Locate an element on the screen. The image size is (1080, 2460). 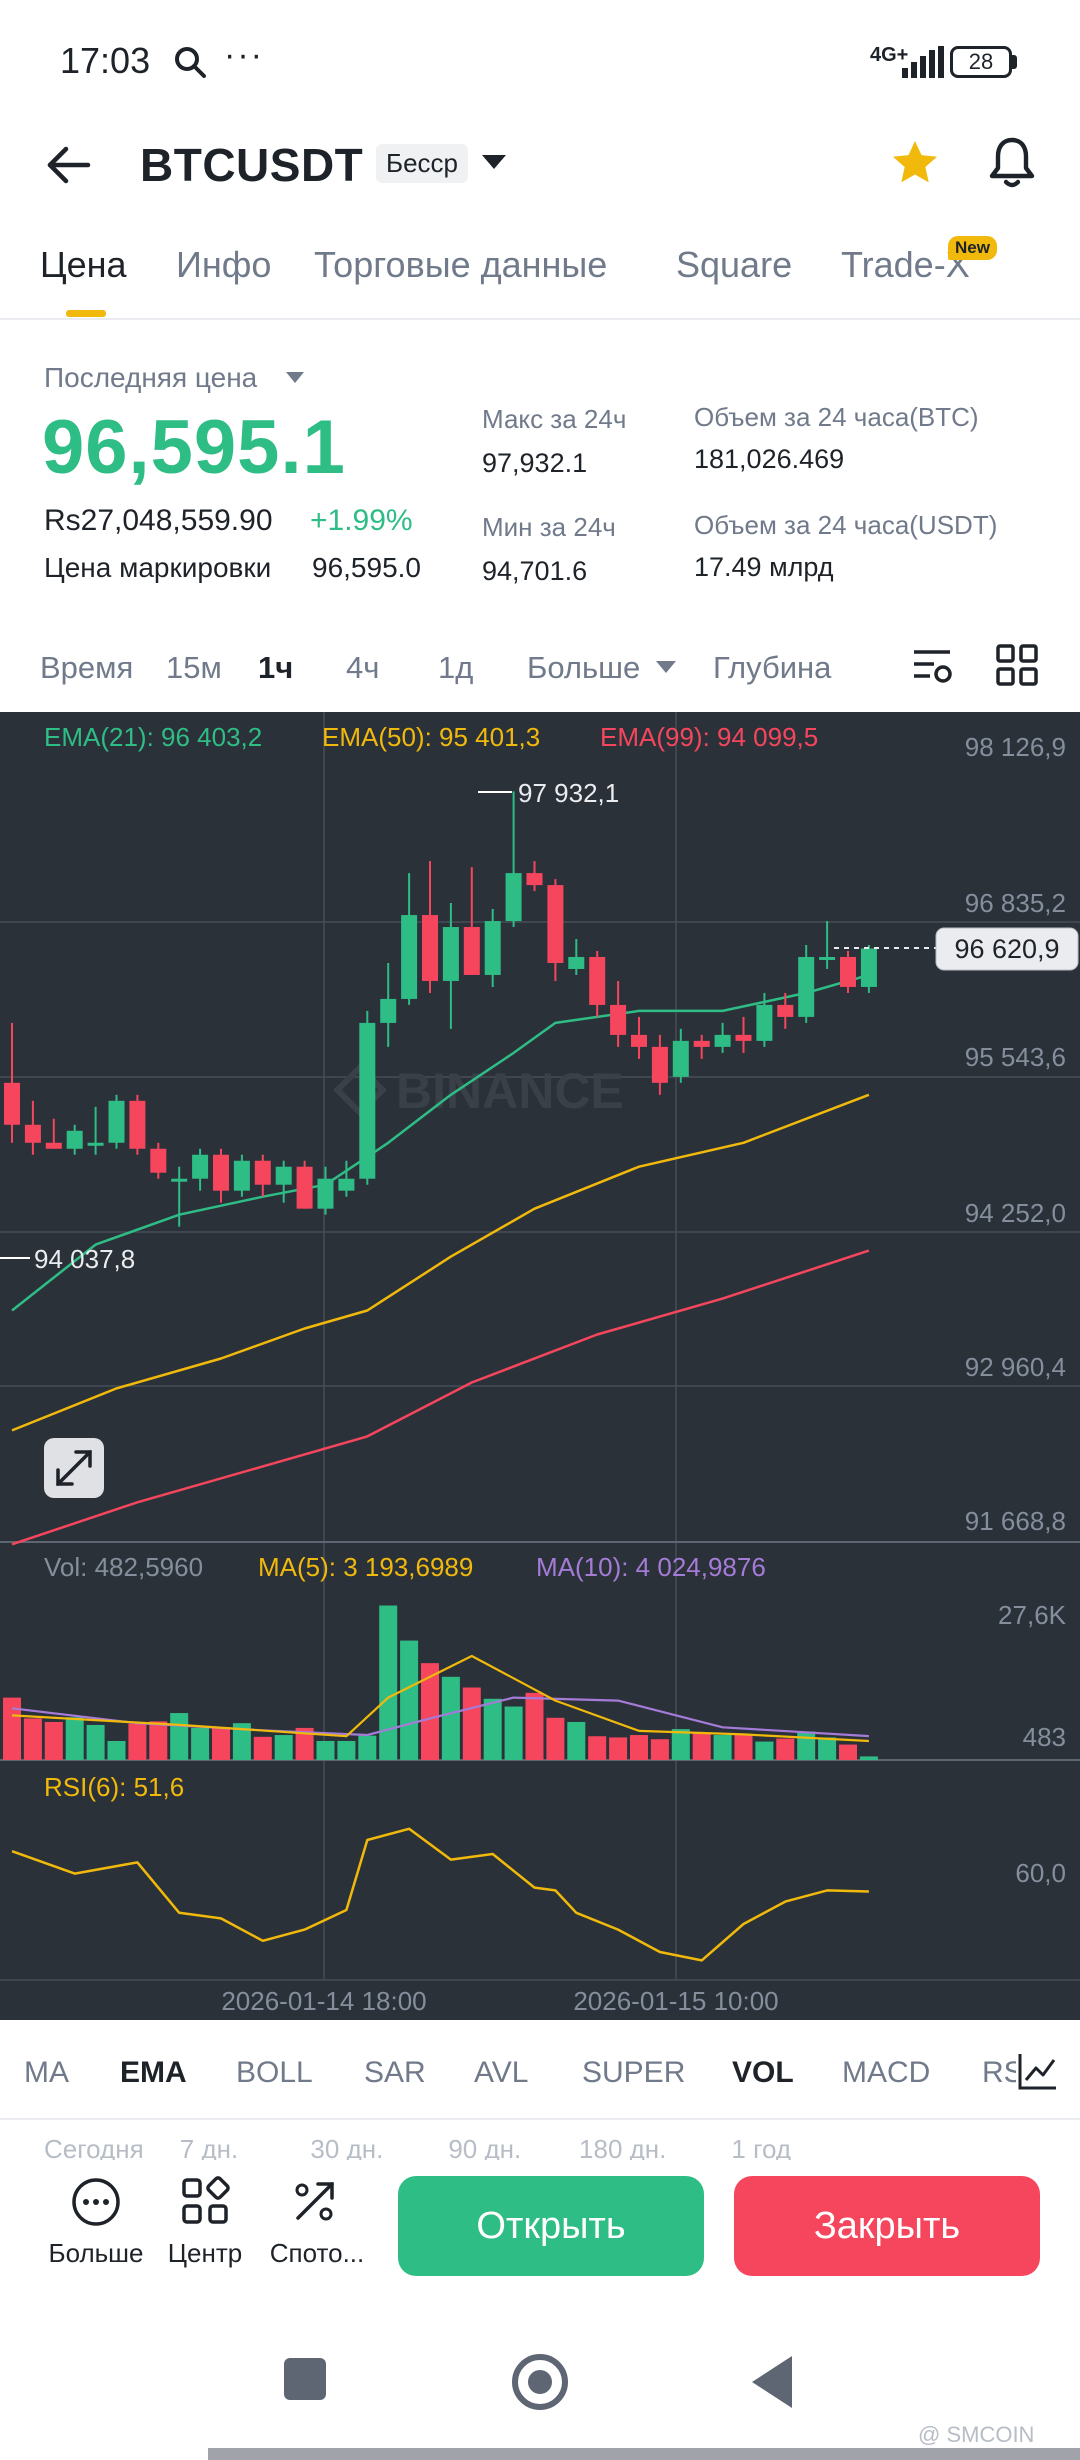
indicator-tab-super: SUPER is located at coordinates (634, 2072).